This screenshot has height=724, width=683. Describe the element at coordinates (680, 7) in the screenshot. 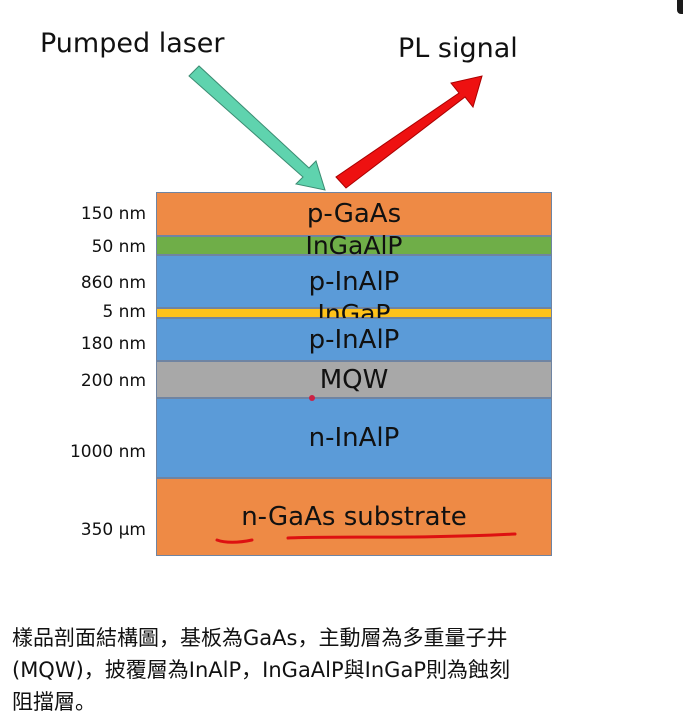

I see `window-corner` at that location.